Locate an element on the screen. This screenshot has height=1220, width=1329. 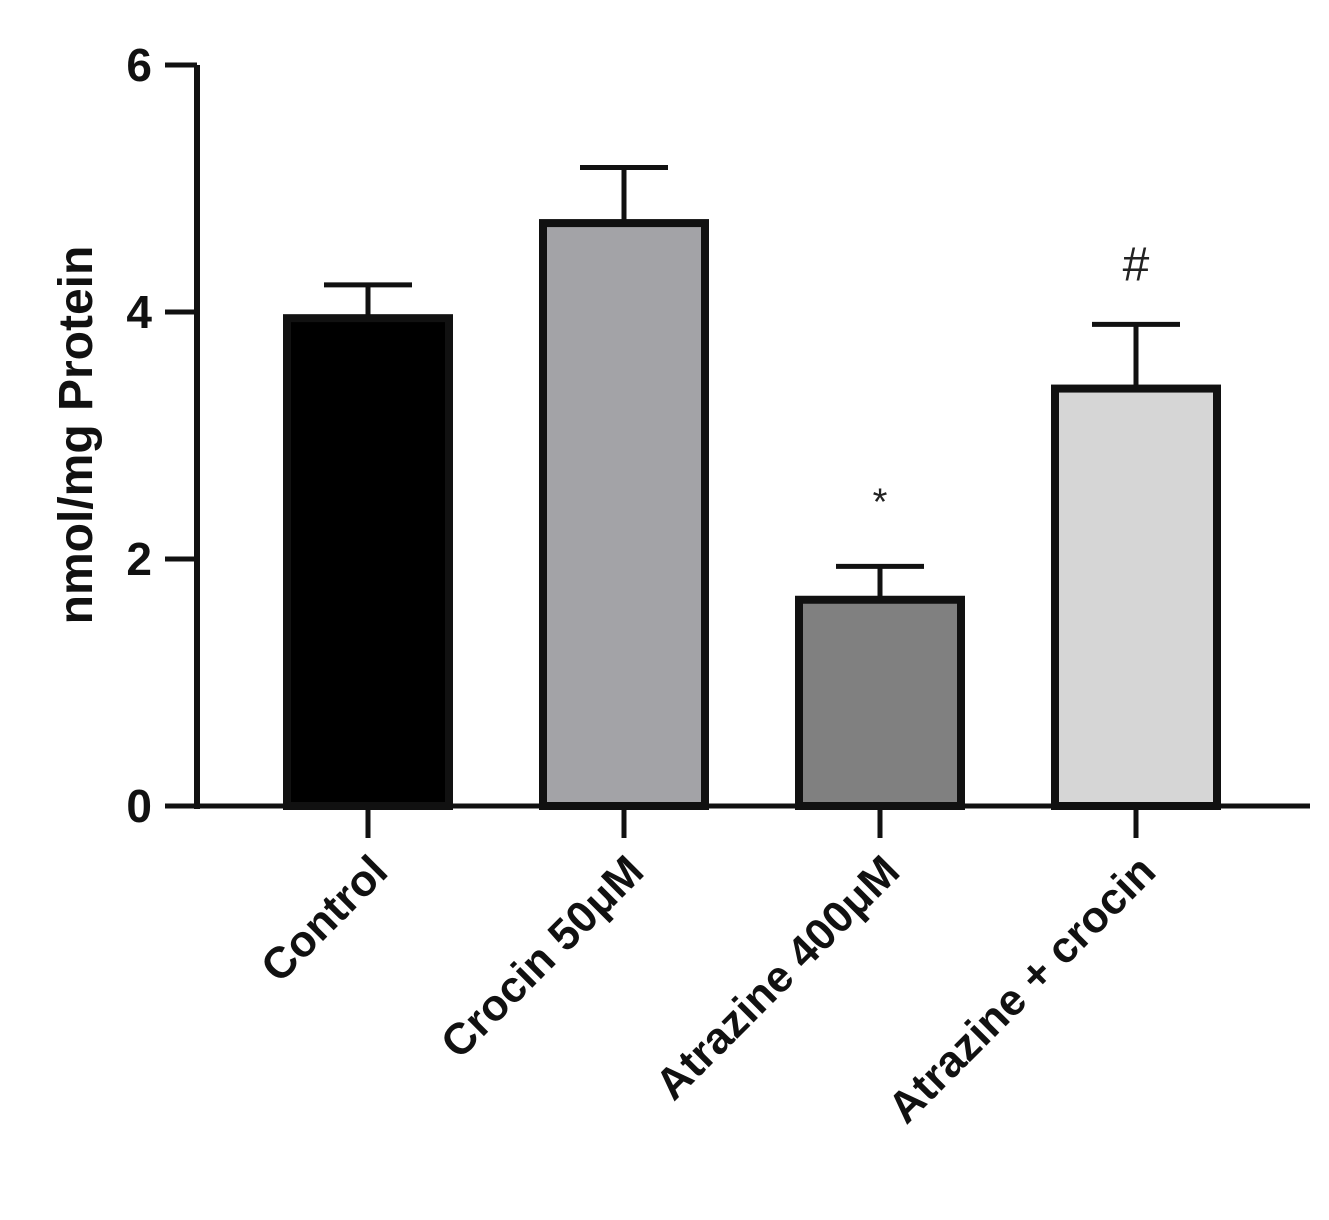
y-tick-label: 4 is located at coordinates (139, 312).